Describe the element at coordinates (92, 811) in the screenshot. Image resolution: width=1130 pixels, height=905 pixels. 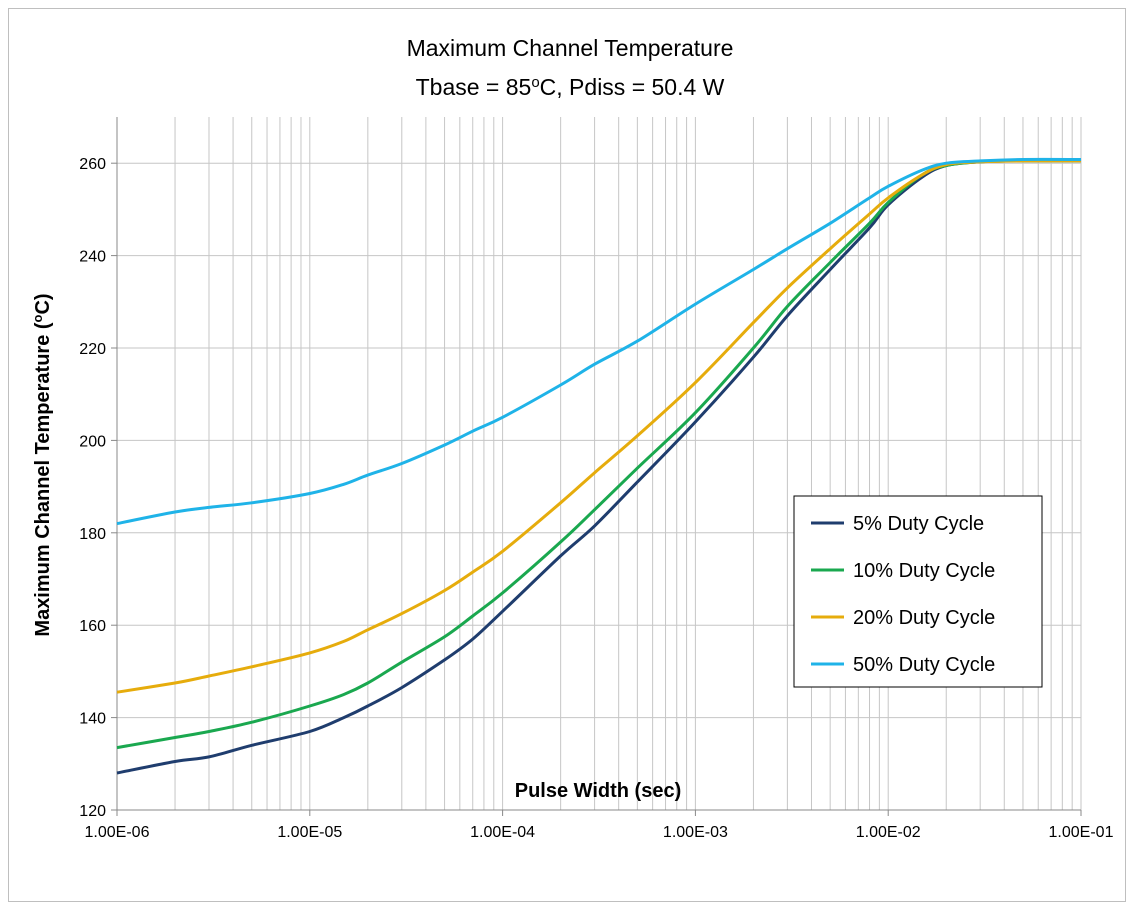
I see `y-tick-label: 120` at that location.